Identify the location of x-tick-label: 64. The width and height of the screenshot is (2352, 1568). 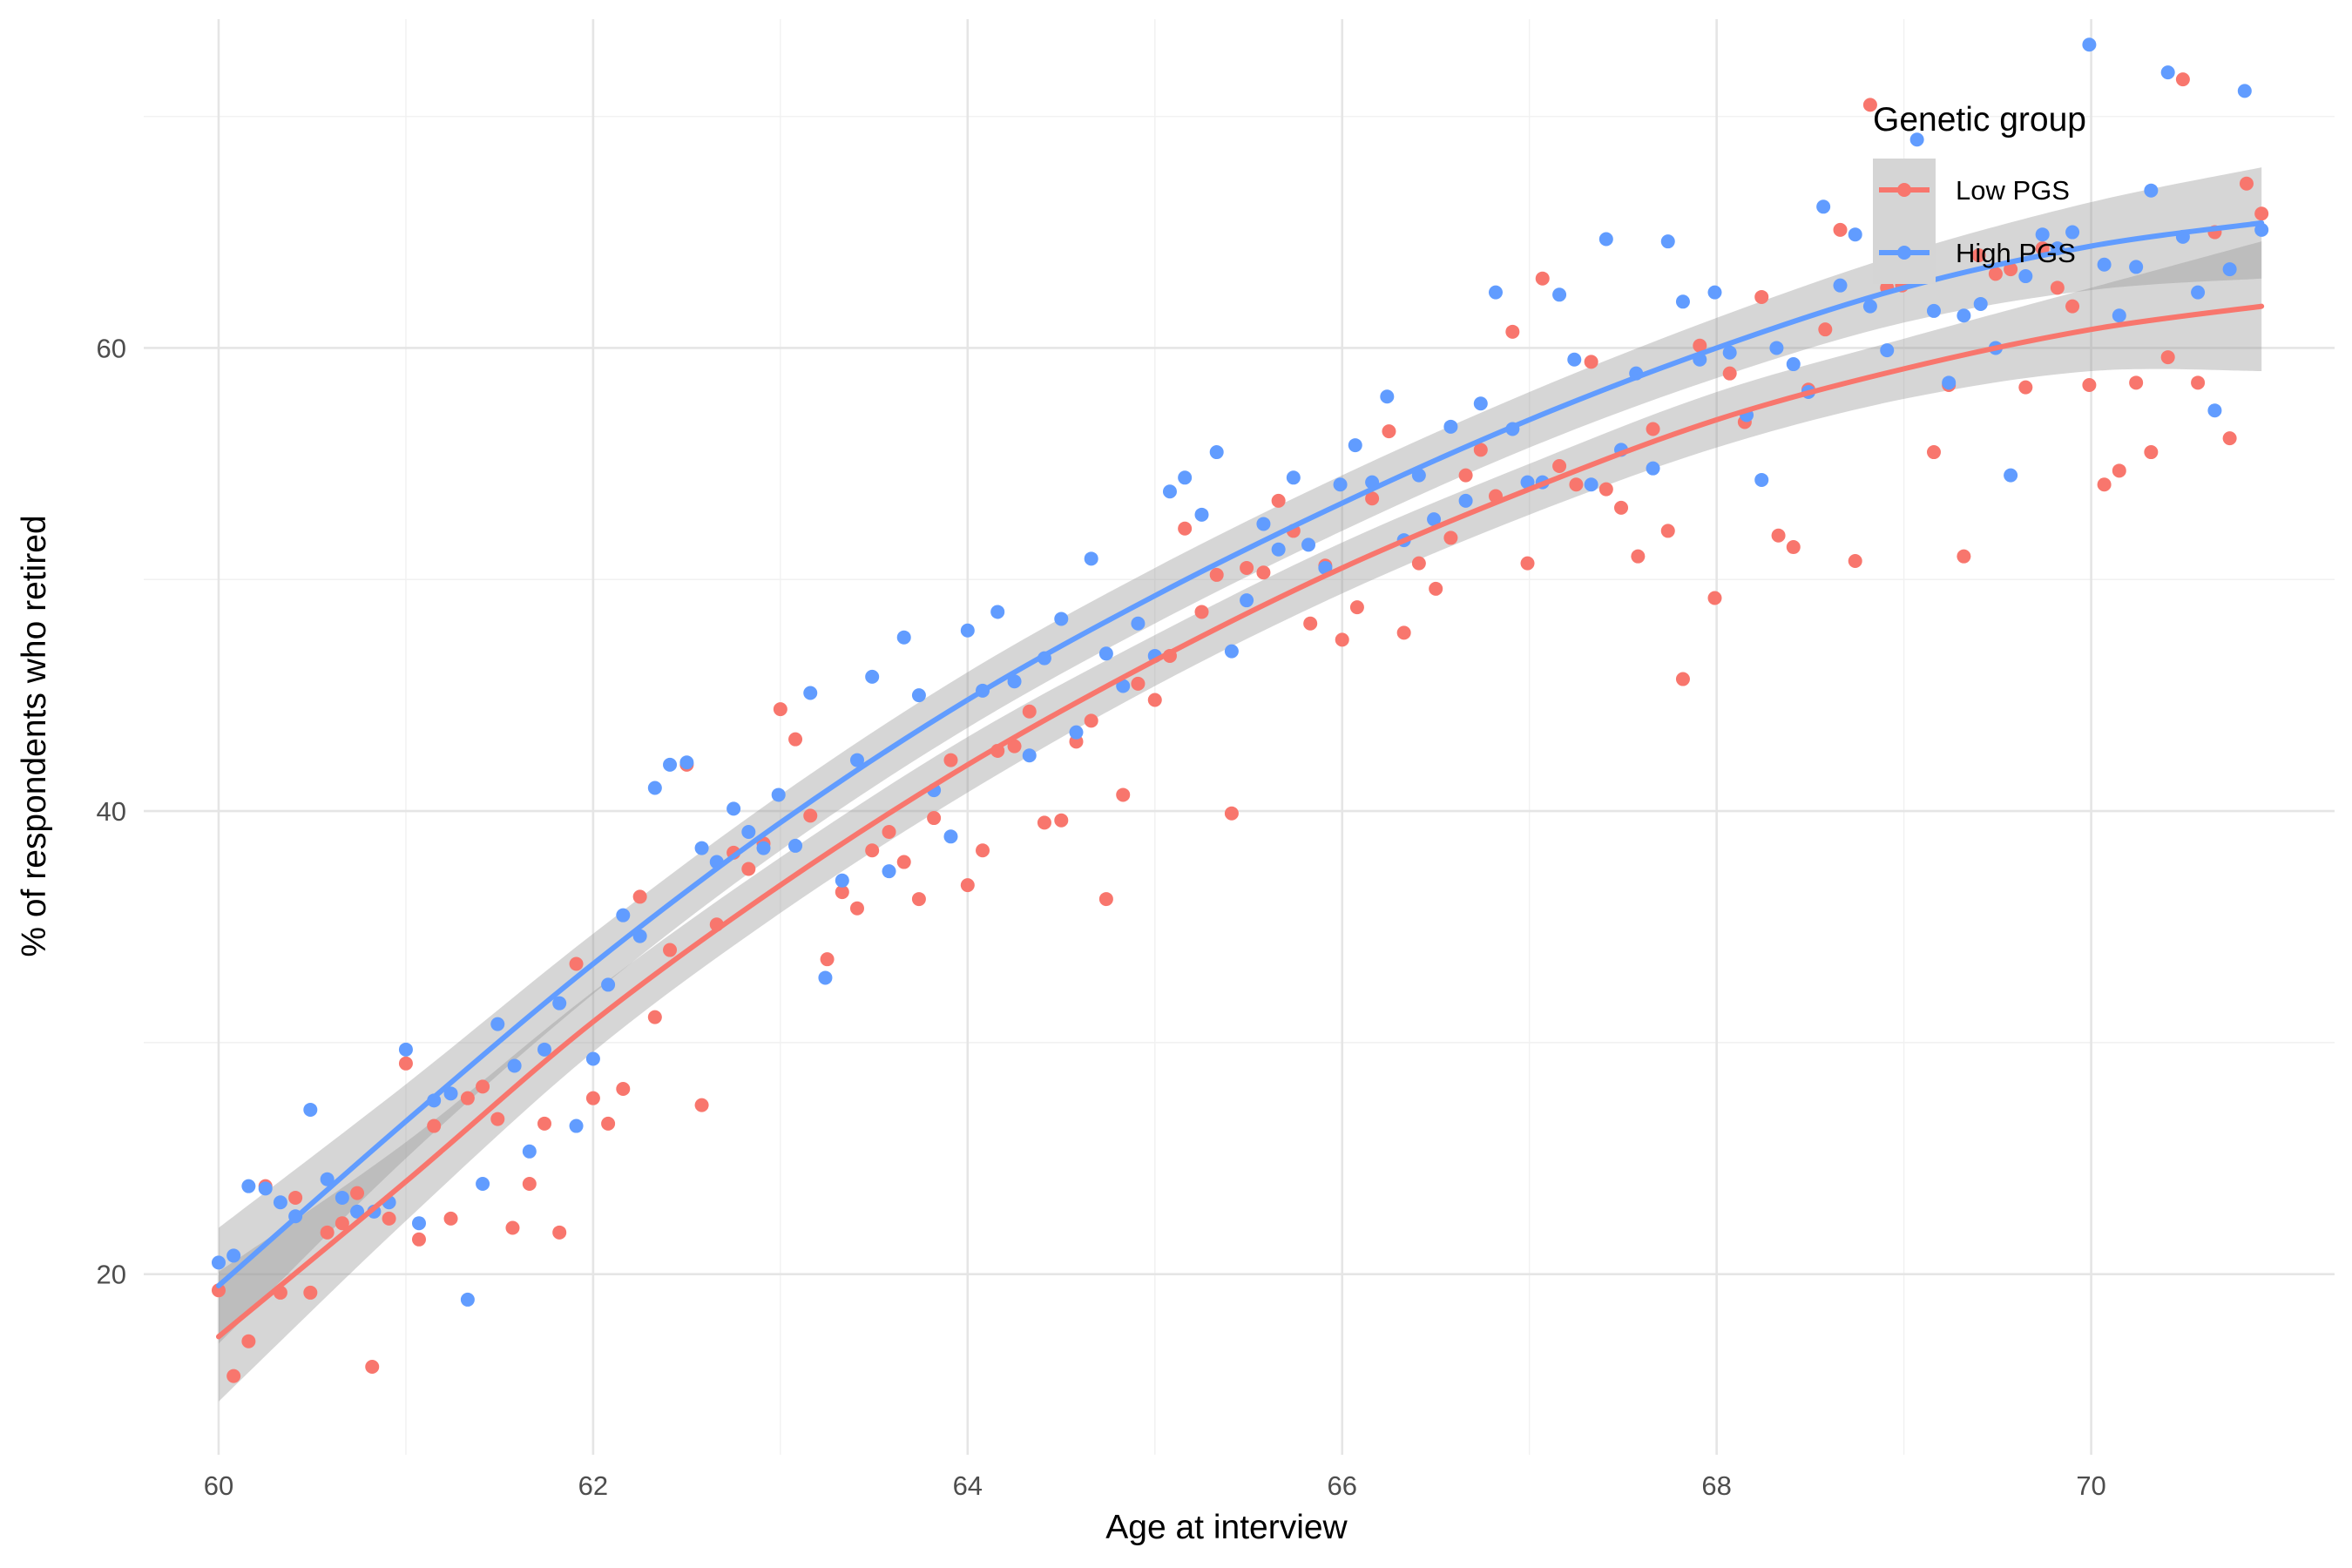
(968, 1486).